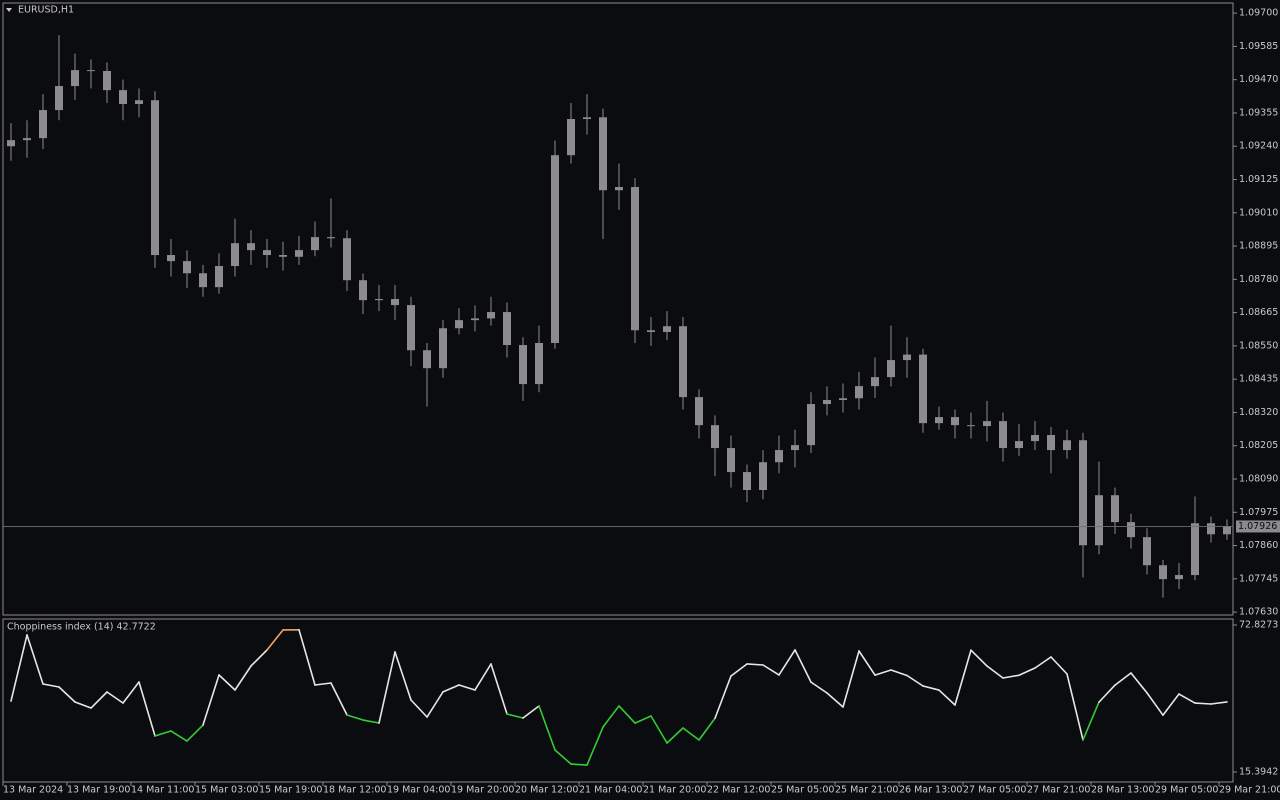 The image size is (1280, 800). I want to click on y-tick-label: 1.09240, so click(1258, 146).